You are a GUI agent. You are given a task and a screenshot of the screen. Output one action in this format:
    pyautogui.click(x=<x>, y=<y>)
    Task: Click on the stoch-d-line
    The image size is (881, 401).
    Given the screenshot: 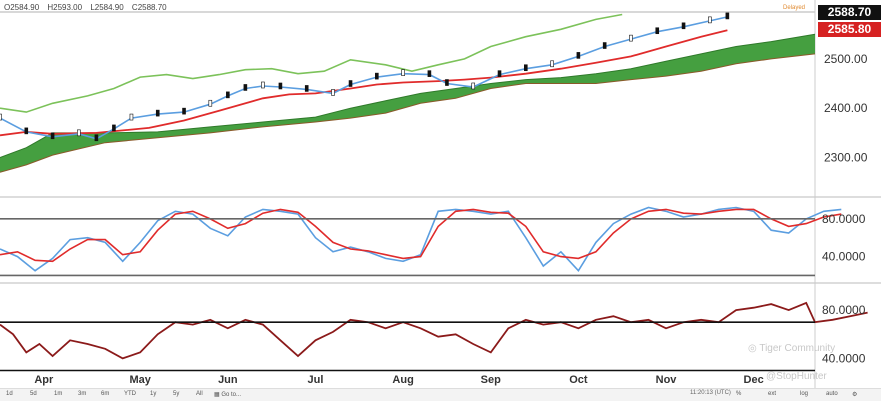 What is the action you would take?
    pyautogui.click(x=421, y=235)
    